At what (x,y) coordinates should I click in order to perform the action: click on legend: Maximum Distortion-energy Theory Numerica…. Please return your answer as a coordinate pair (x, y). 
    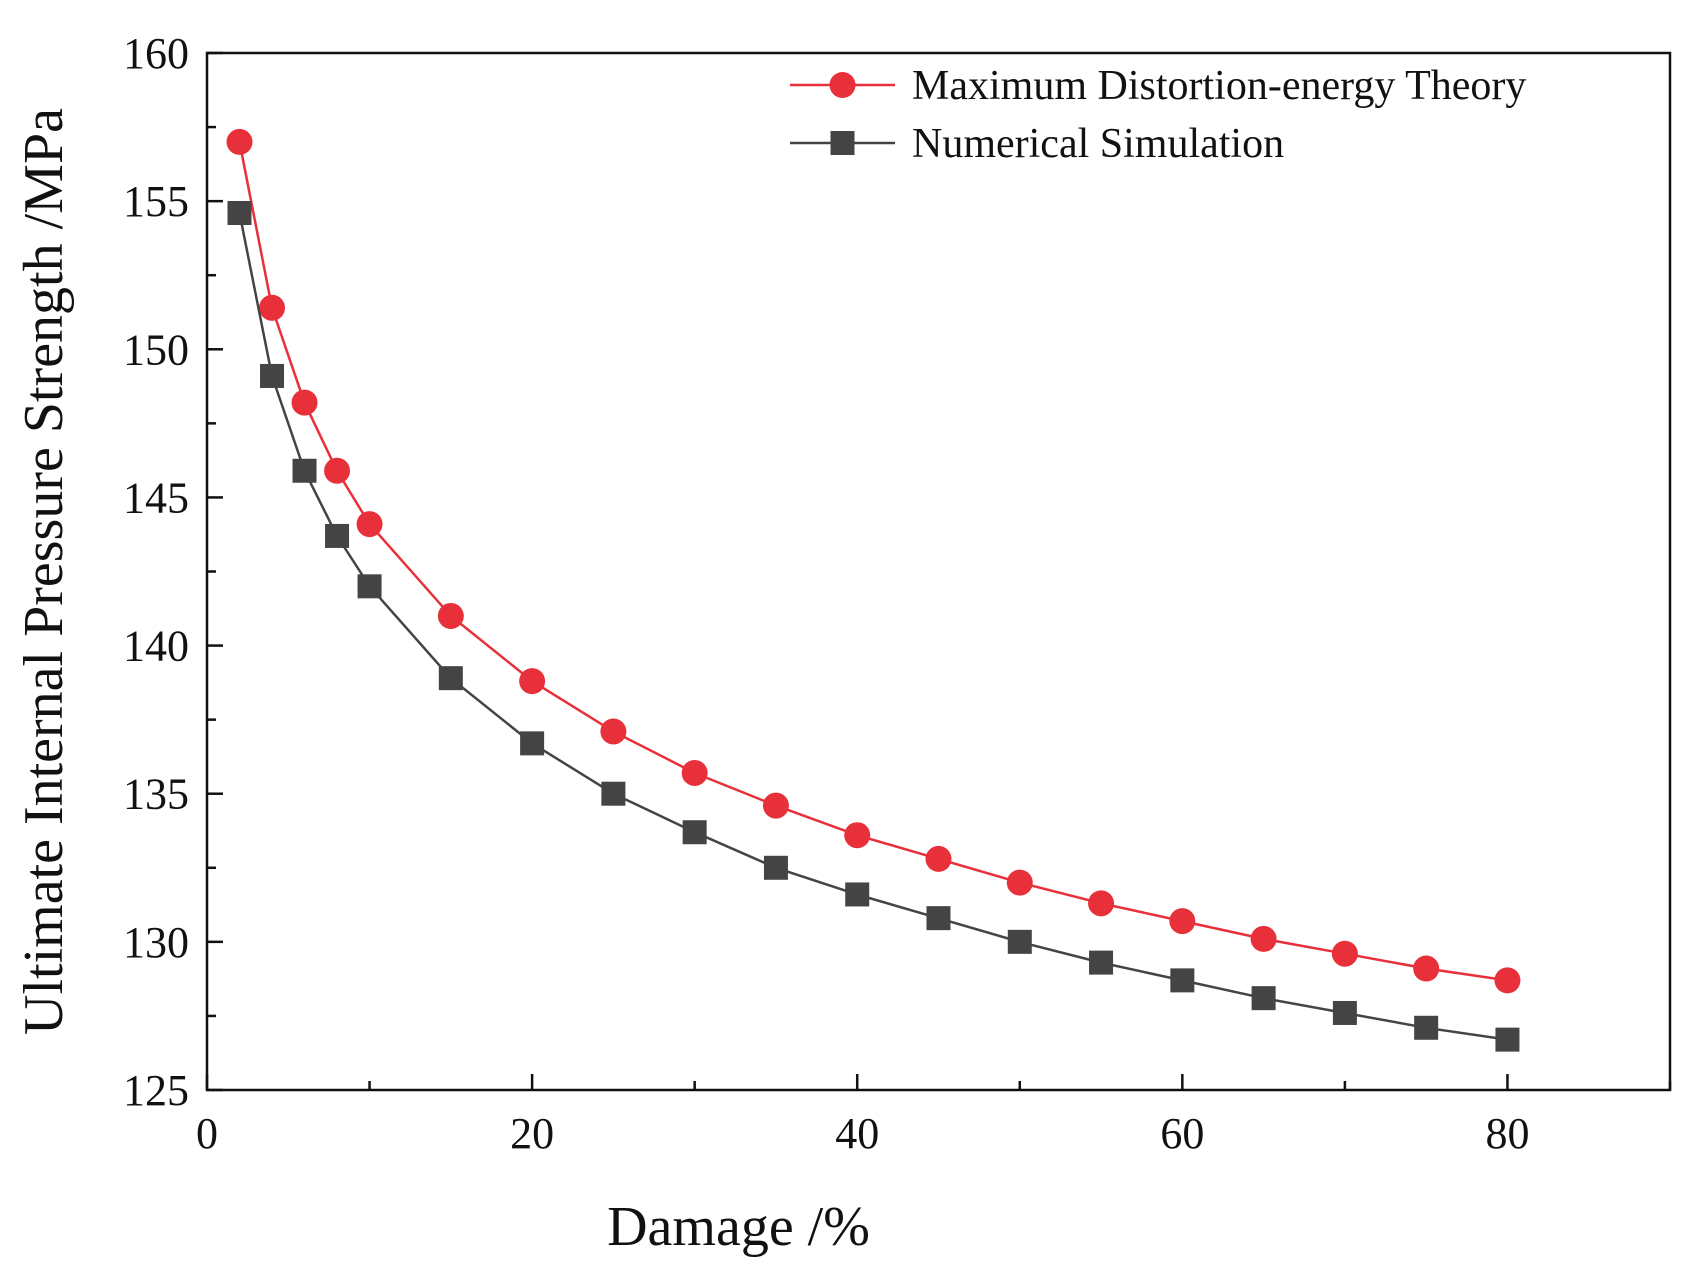
    Looking at the image, I should click on (1158, 115).